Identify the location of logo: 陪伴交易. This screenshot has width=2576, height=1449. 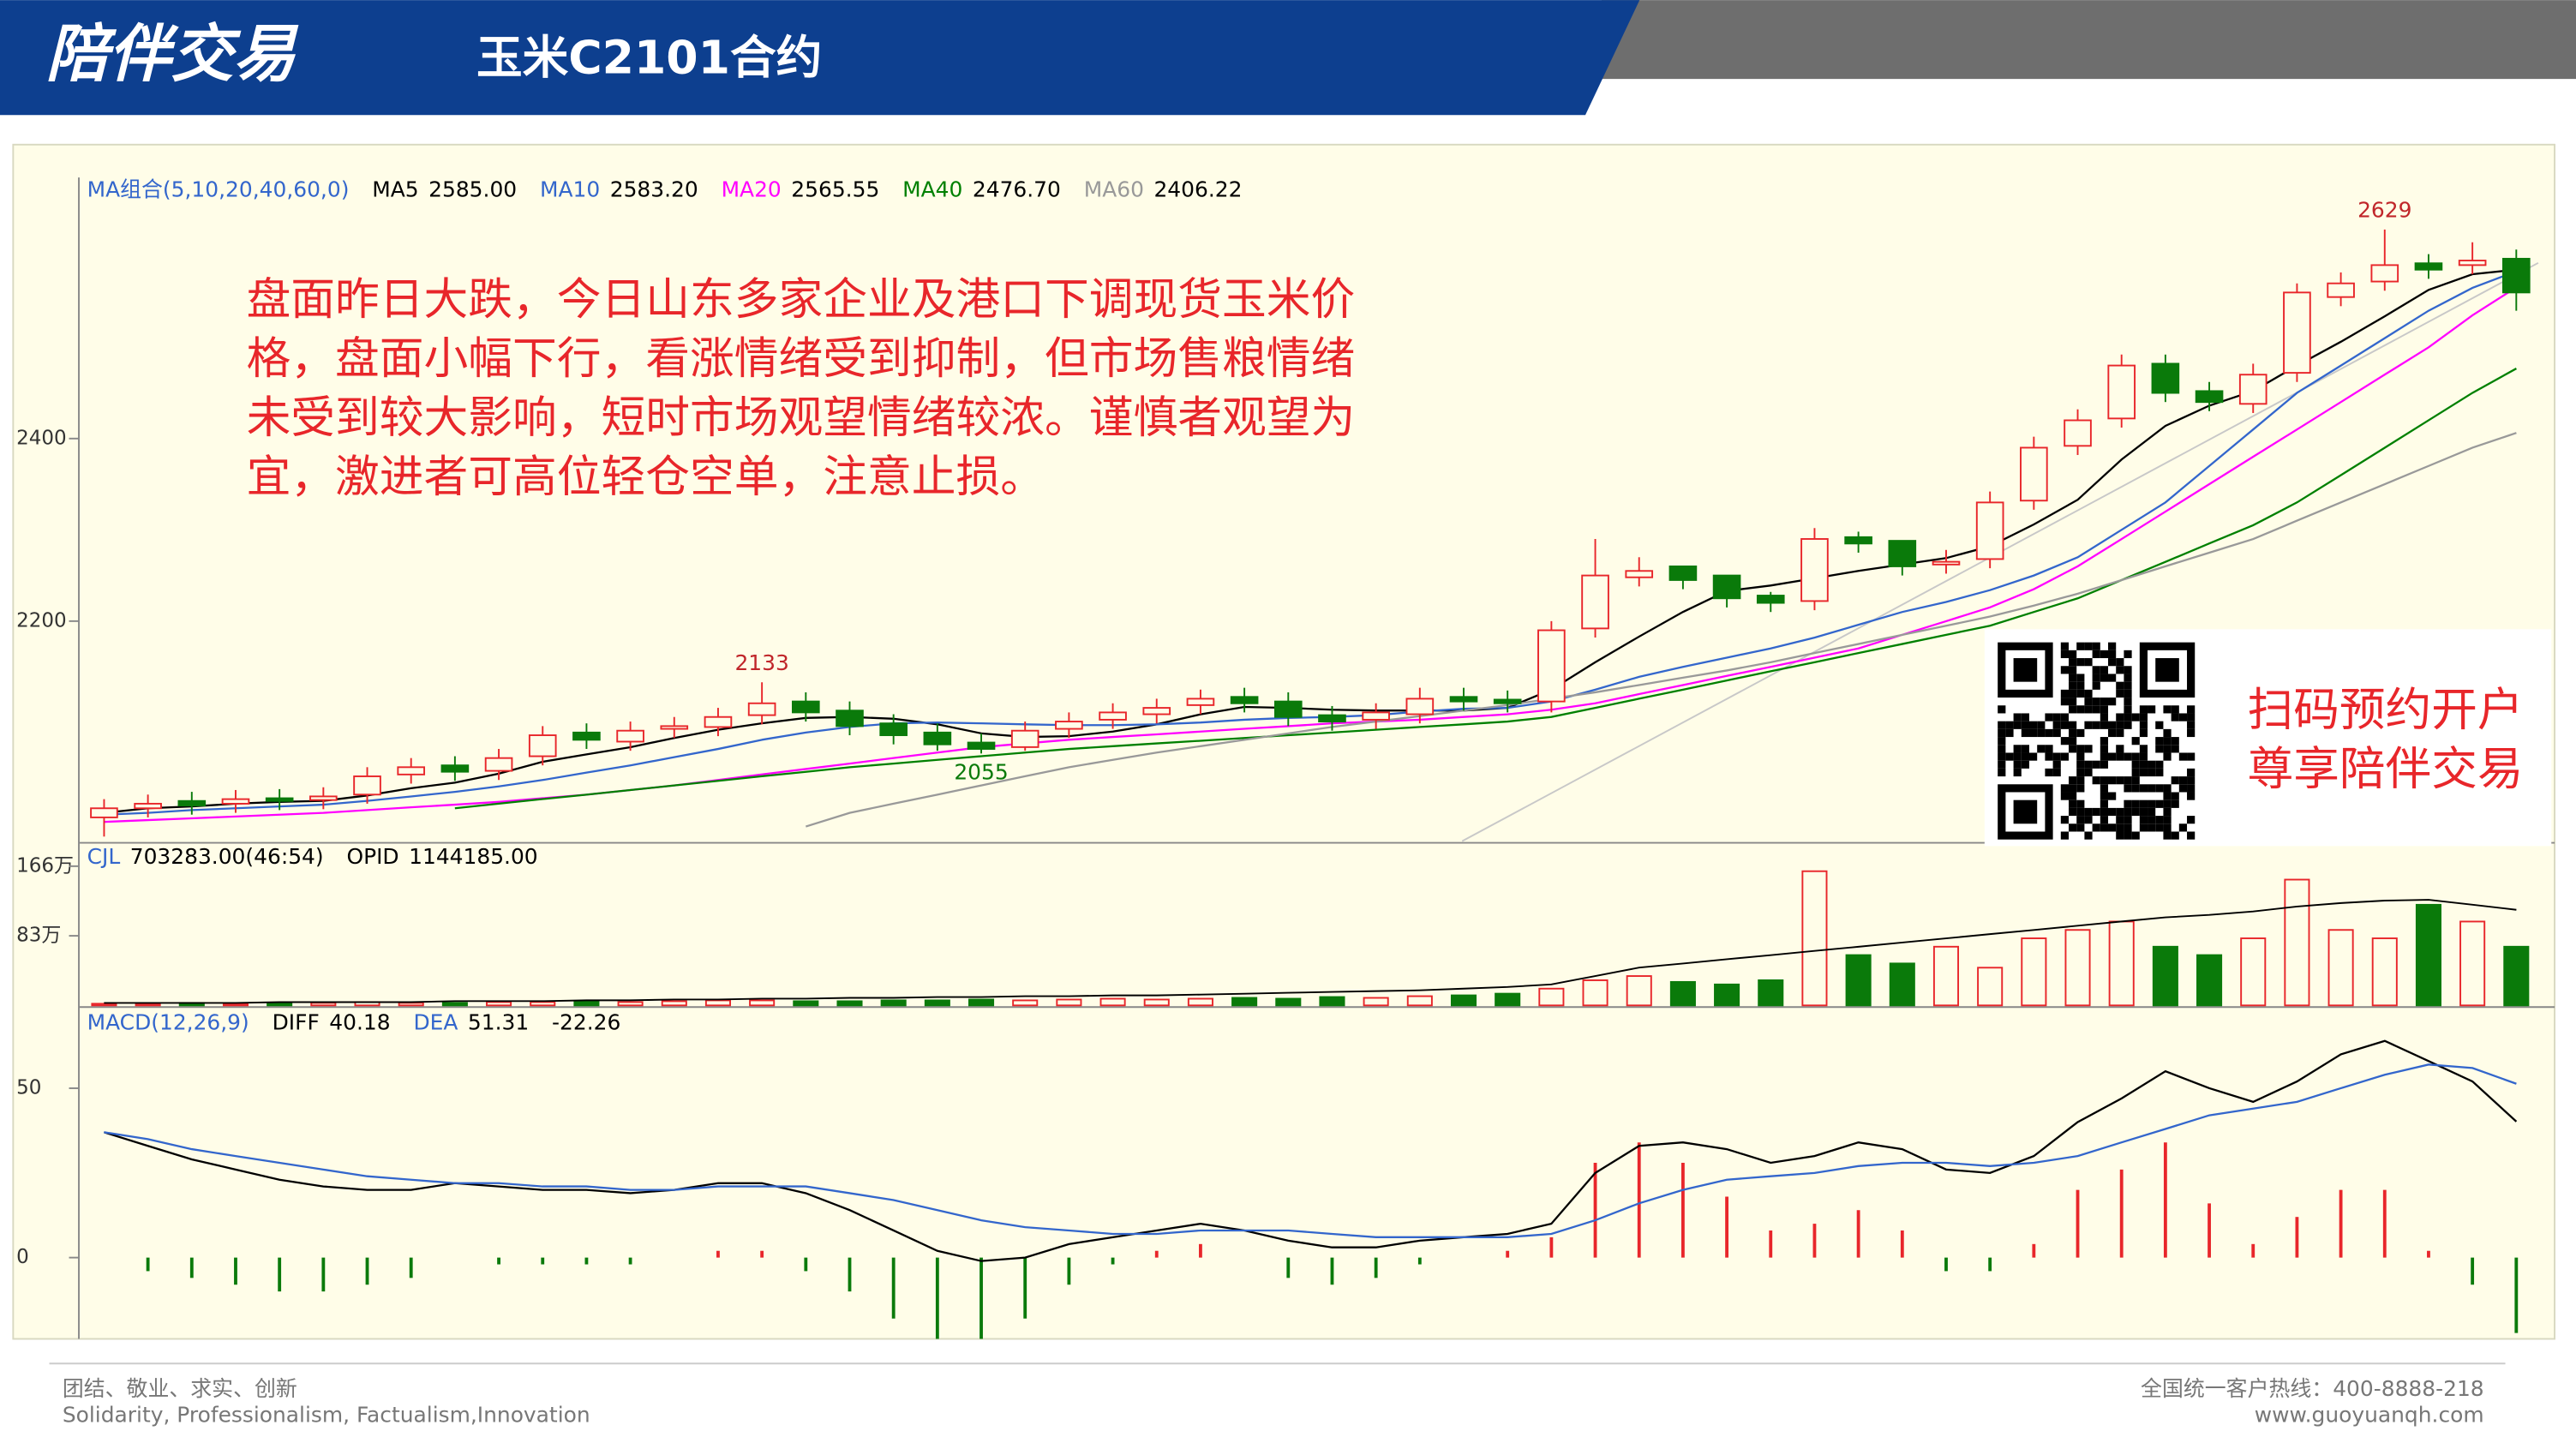
(172, 54).